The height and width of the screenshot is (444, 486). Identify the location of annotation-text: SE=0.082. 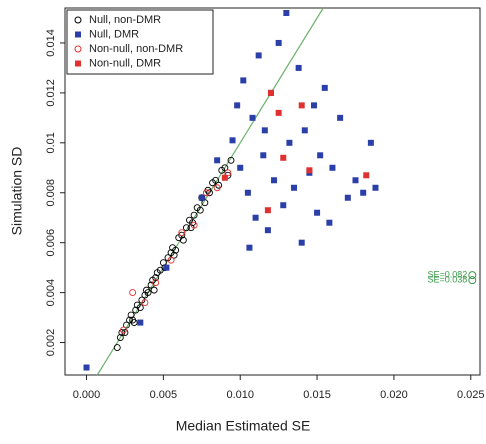
(448, 275).